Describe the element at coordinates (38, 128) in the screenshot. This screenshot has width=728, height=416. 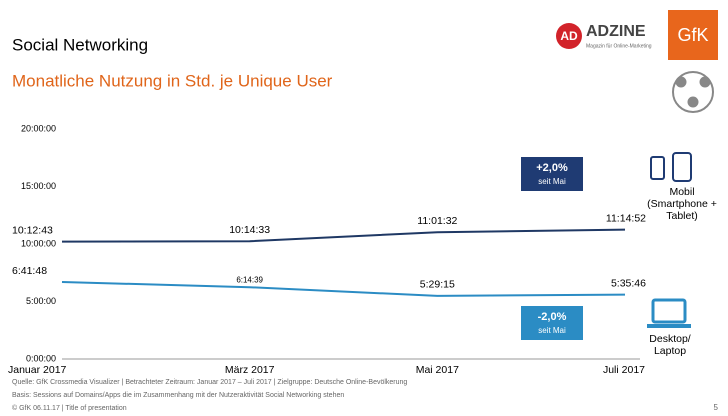
I see `y-tick-label: 20:00:00` at that location.